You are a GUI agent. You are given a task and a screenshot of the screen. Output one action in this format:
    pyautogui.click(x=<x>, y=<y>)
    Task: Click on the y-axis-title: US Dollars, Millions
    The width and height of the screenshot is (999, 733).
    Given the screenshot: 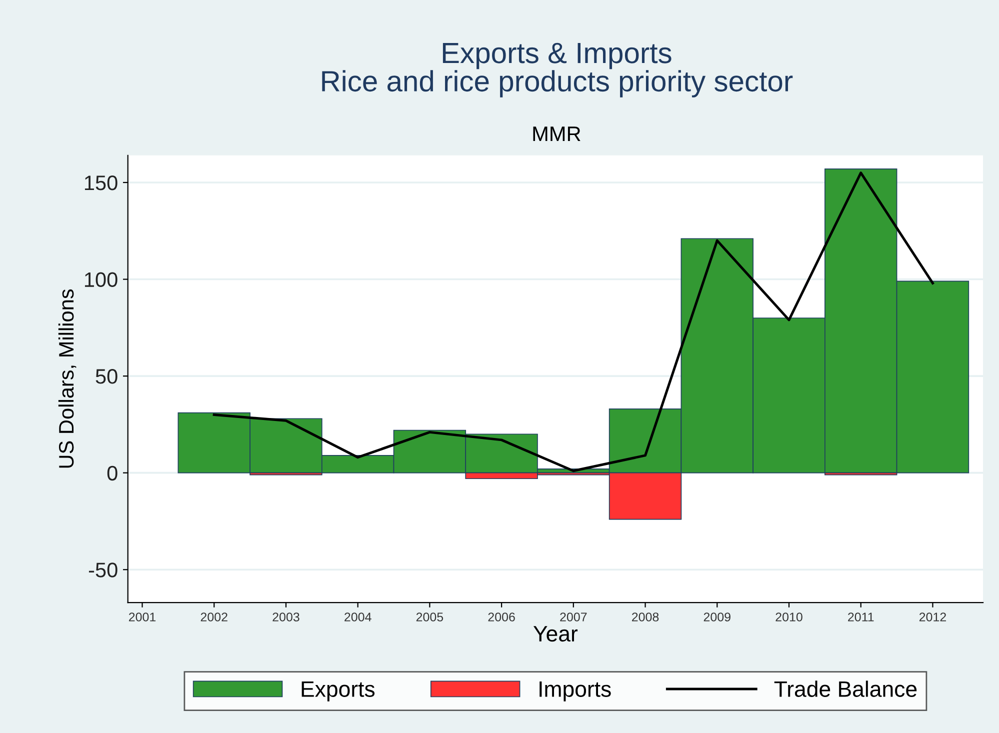 What is the action you would take?
    pyautogui.click(x=67, y=378)
    